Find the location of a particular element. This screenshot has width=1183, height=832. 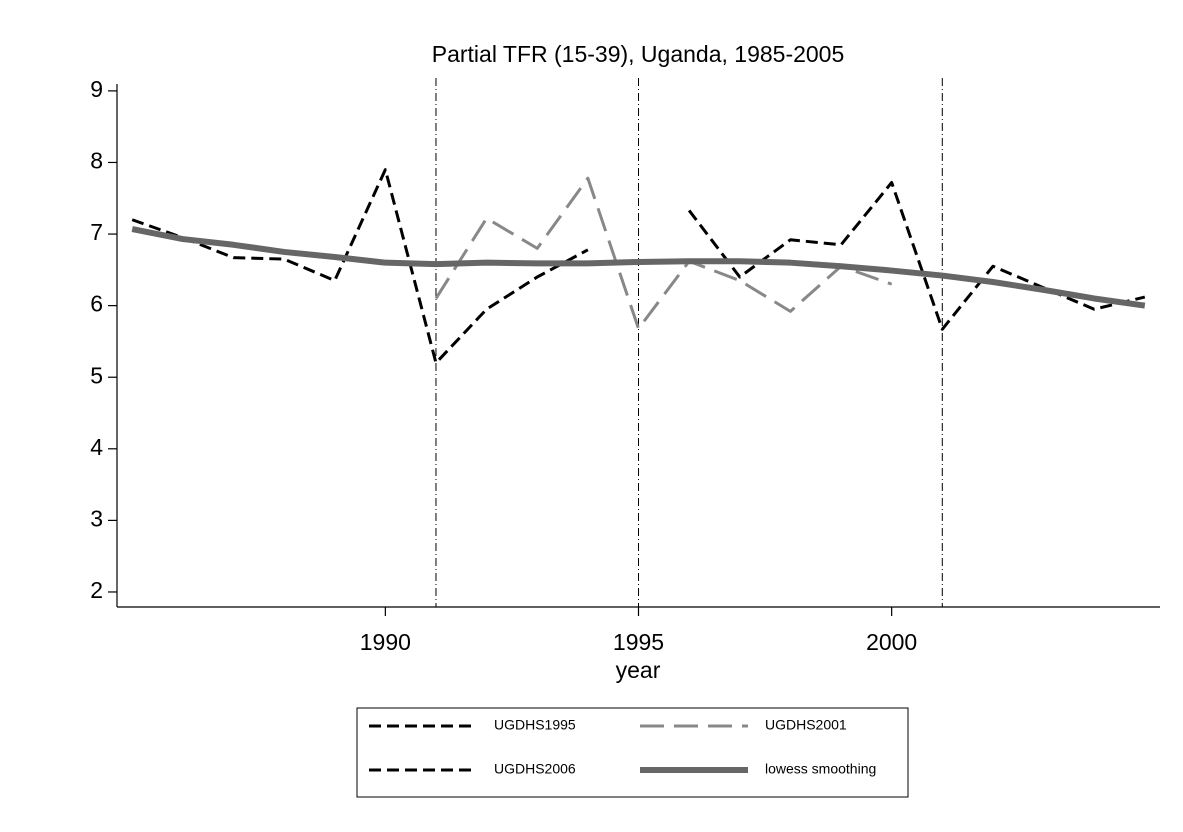

y-tick-label: 5 is located at coordinates (96, 375).